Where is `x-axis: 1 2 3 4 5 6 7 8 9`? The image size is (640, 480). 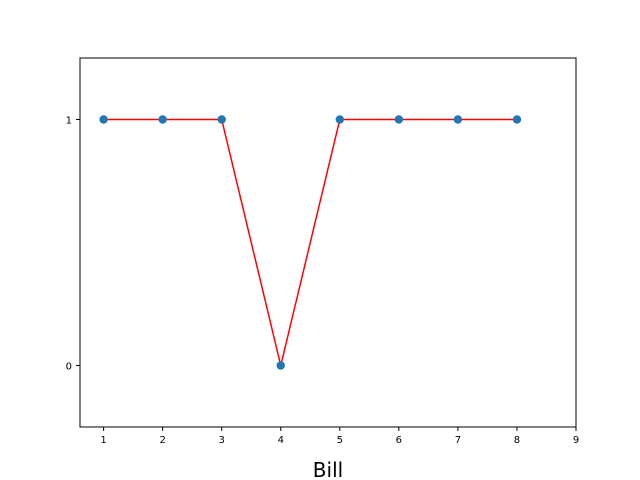 x-axis: 1 2 3 4 5 6 7 8 9 is located at coordinates (339, 436).